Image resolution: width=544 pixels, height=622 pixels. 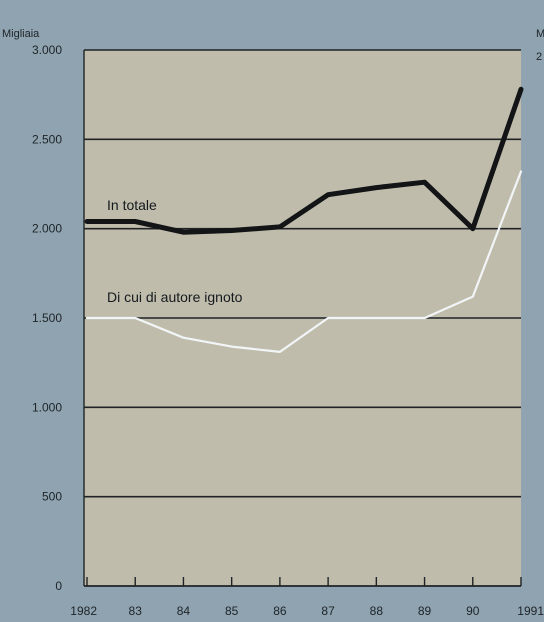 I want to click on x-tick-label: 85, so click(x=232, y=611).